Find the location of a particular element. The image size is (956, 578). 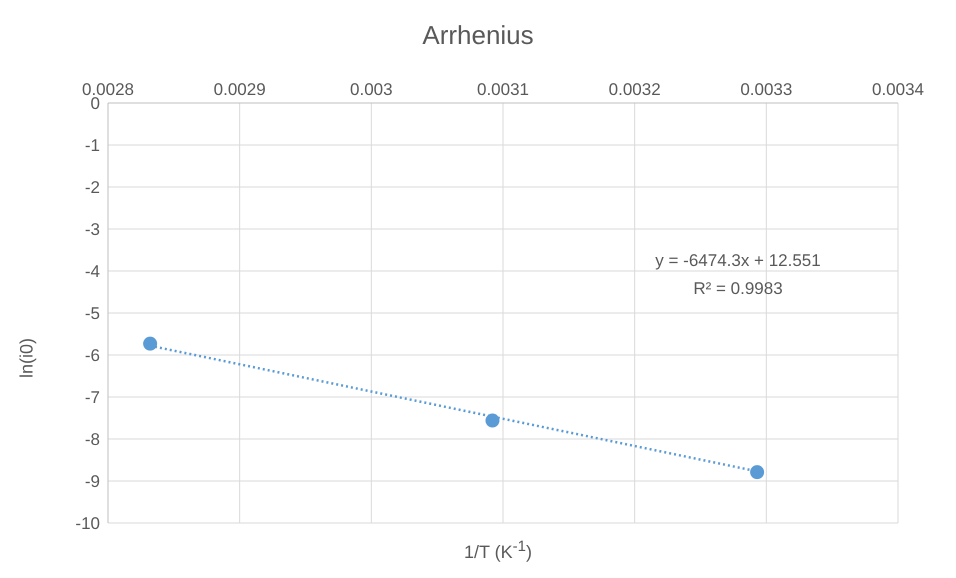

x-tick-label: 0.0031 is located at coordinates (503, 89).